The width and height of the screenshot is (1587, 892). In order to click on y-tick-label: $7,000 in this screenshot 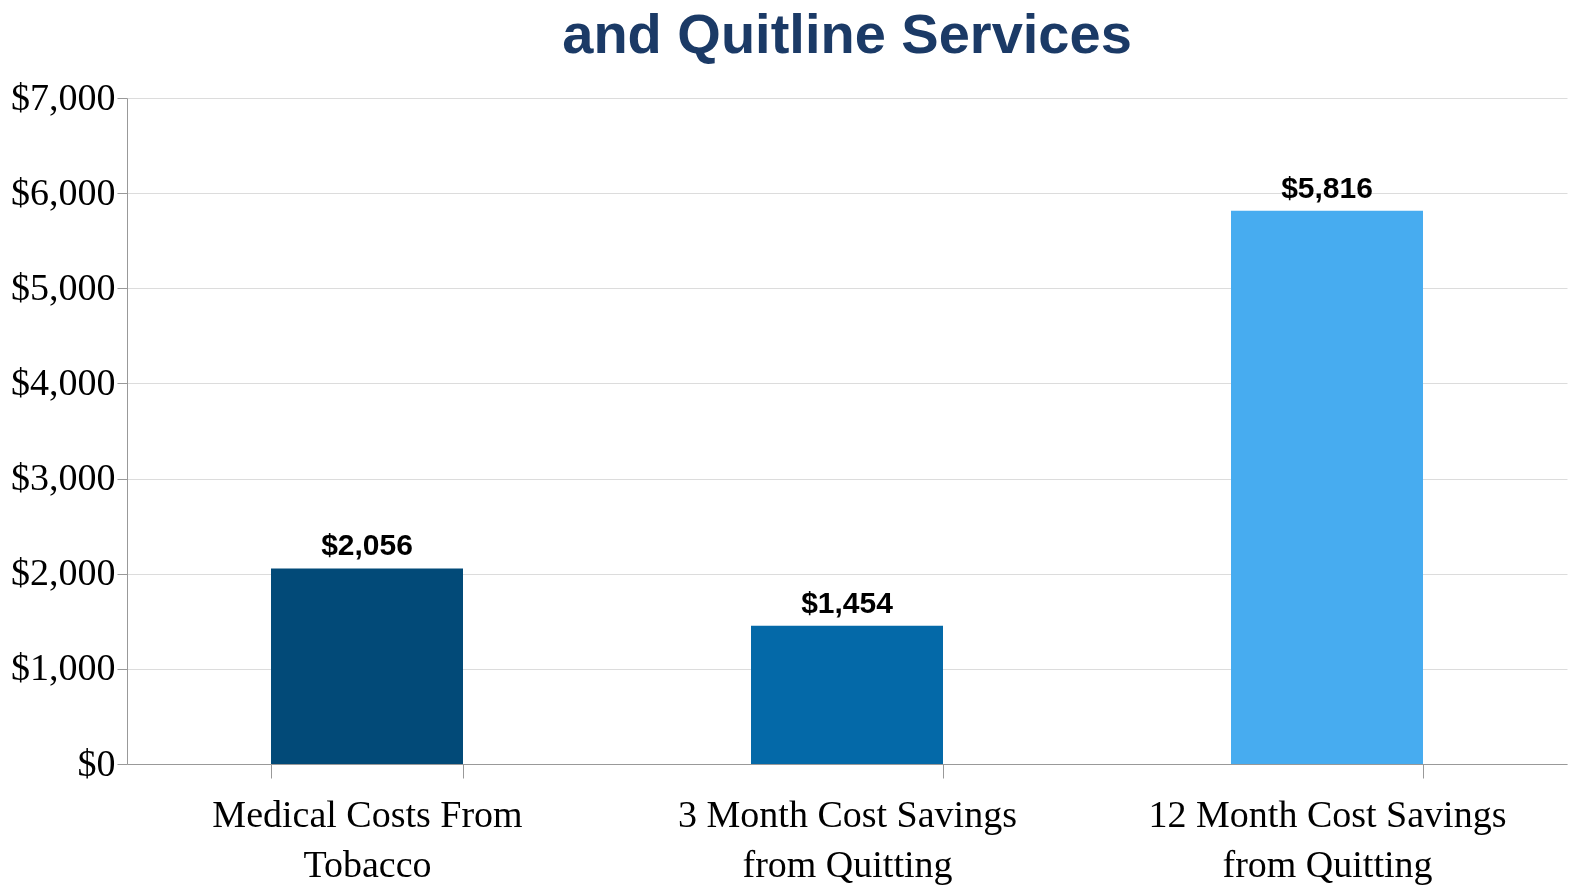, I will do `click(63, 96)`.